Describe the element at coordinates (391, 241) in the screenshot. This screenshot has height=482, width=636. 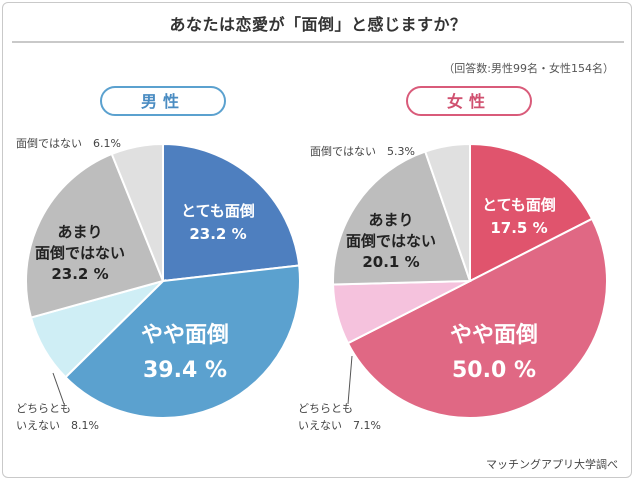
I see `female-label-3: あまり面倒ではない 20.1 %` at that location.